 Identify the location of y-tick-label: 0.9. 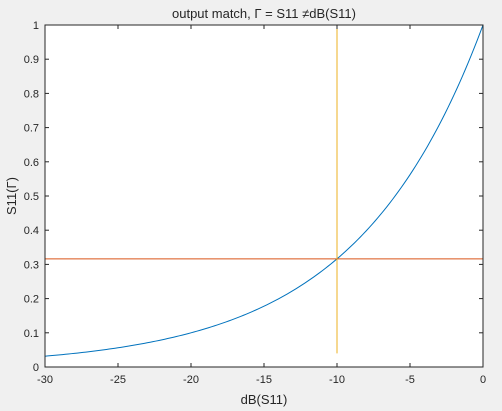
(31, 60).